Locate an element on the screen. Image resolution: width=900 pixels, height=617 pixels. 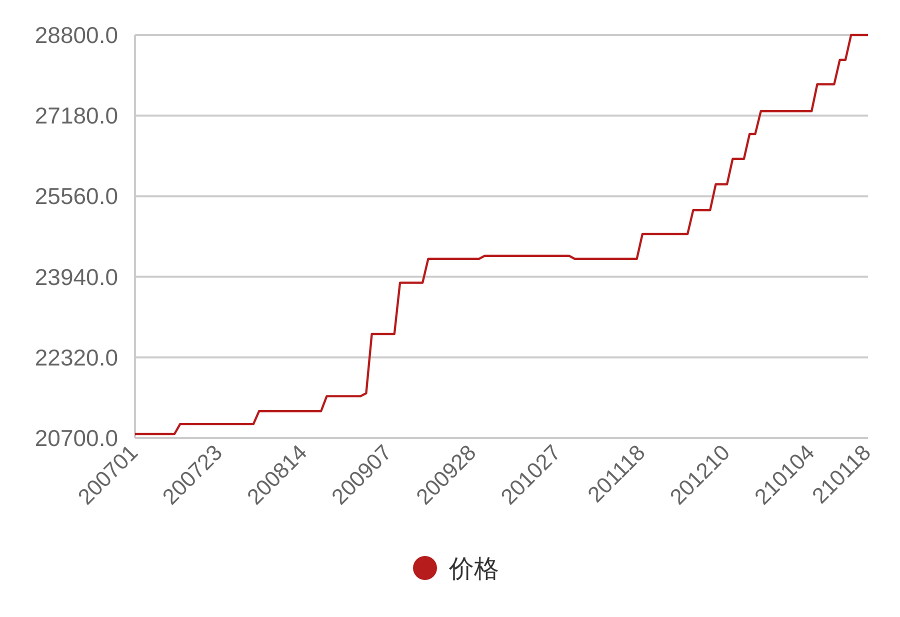
y-tick-label: 23940.0 is located at coordinates (76, 277).